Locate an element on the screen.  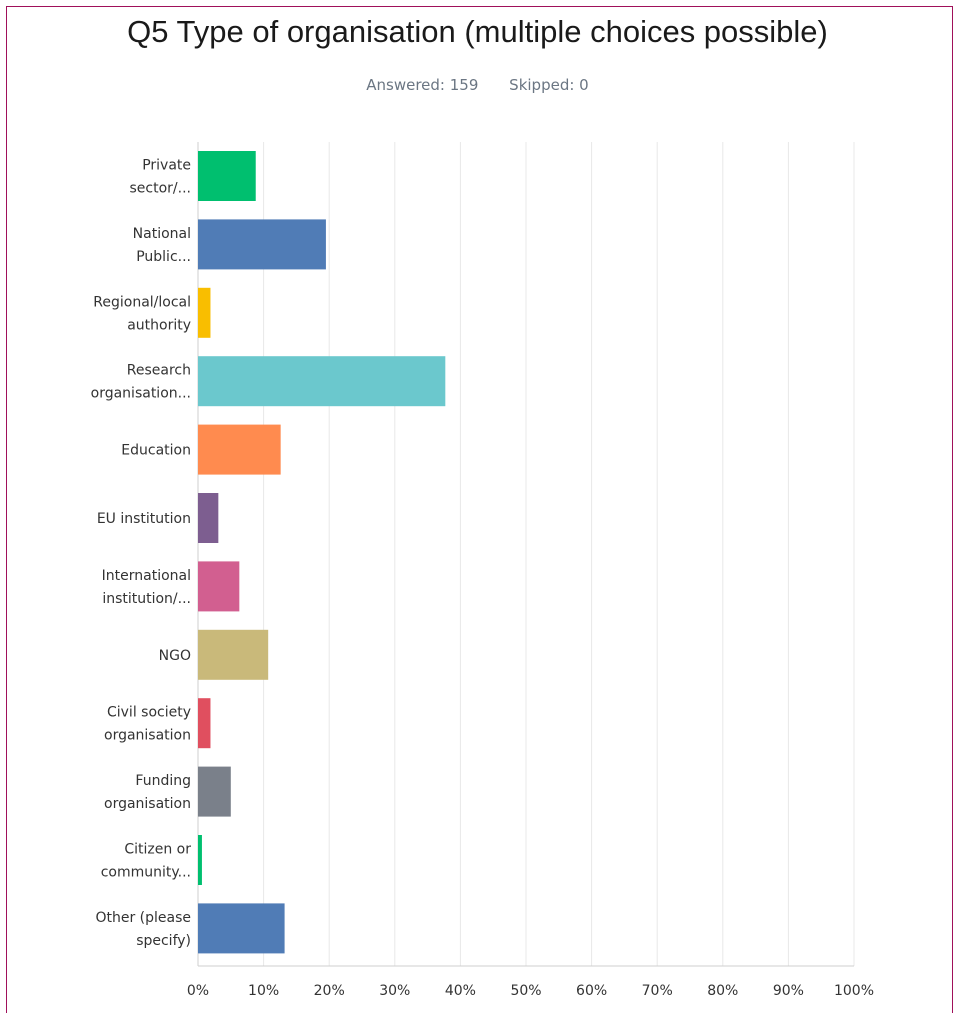
x-tick-label-0: 0% is located at coordinates (198, 991).